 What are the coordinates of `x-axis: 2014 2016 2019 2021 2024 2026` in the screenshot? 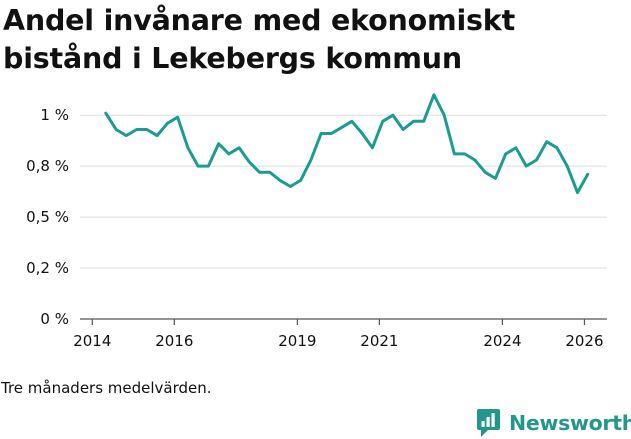 It's located at (340, 334).